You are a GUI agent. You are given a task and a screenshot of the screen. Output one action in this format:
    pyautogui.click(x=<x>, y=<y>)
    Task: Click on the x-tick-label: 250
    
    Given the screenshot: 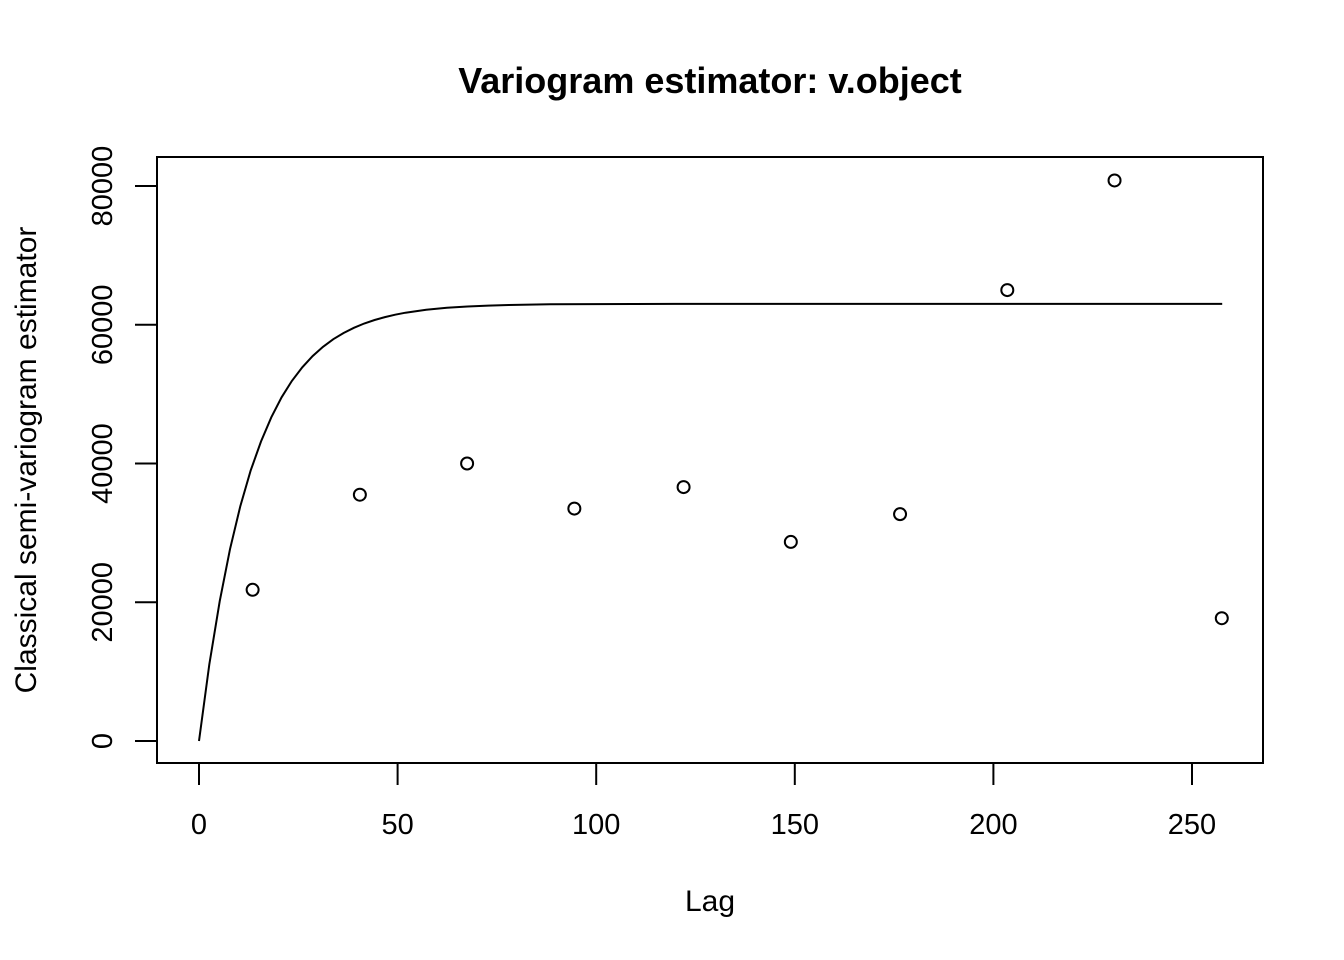 What is the action you would take?
    pyautogui.click(x=1192, y=825)
    